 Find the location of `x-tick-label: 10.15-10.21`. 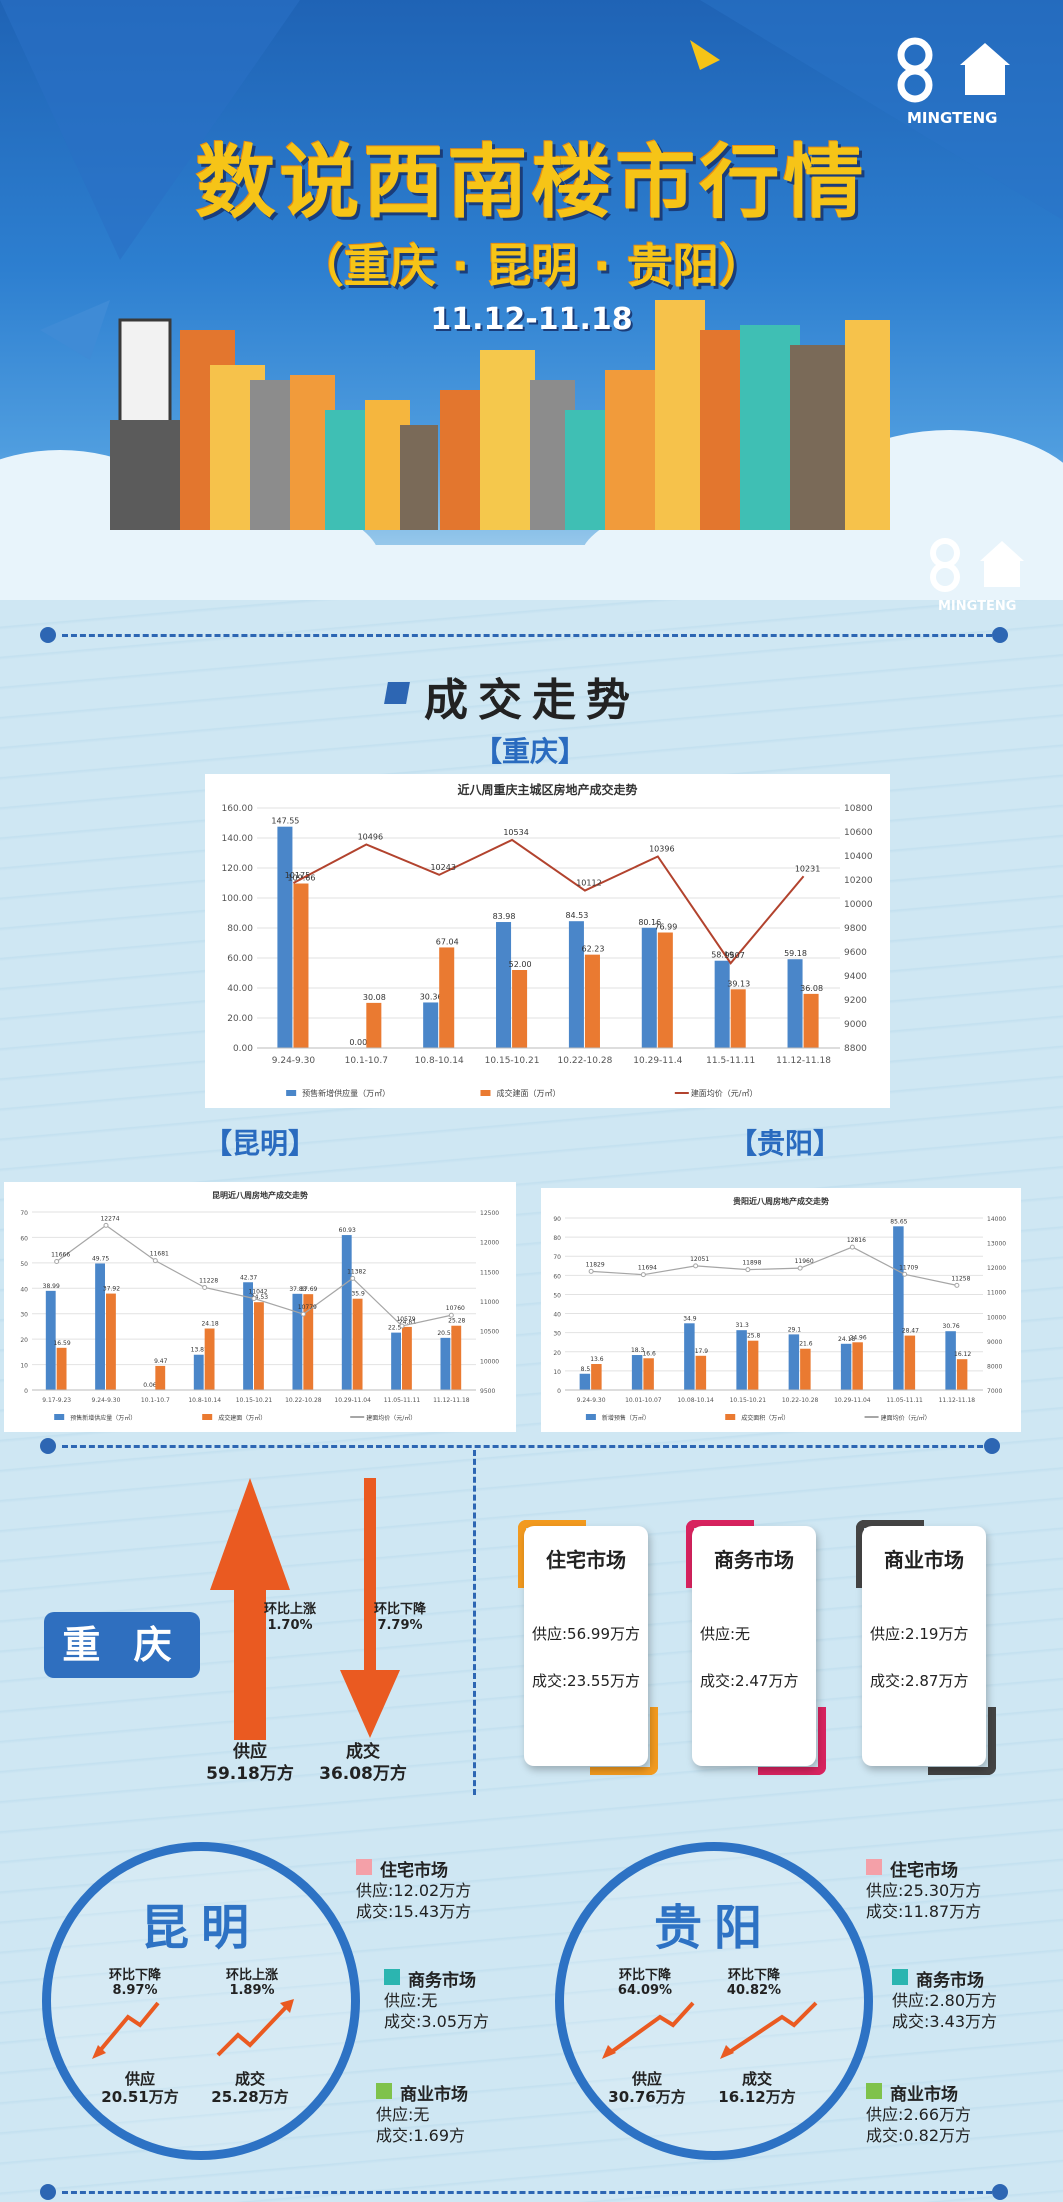

x-tick-label: 10.15-10.21 is located at coordinates (254, 1400).